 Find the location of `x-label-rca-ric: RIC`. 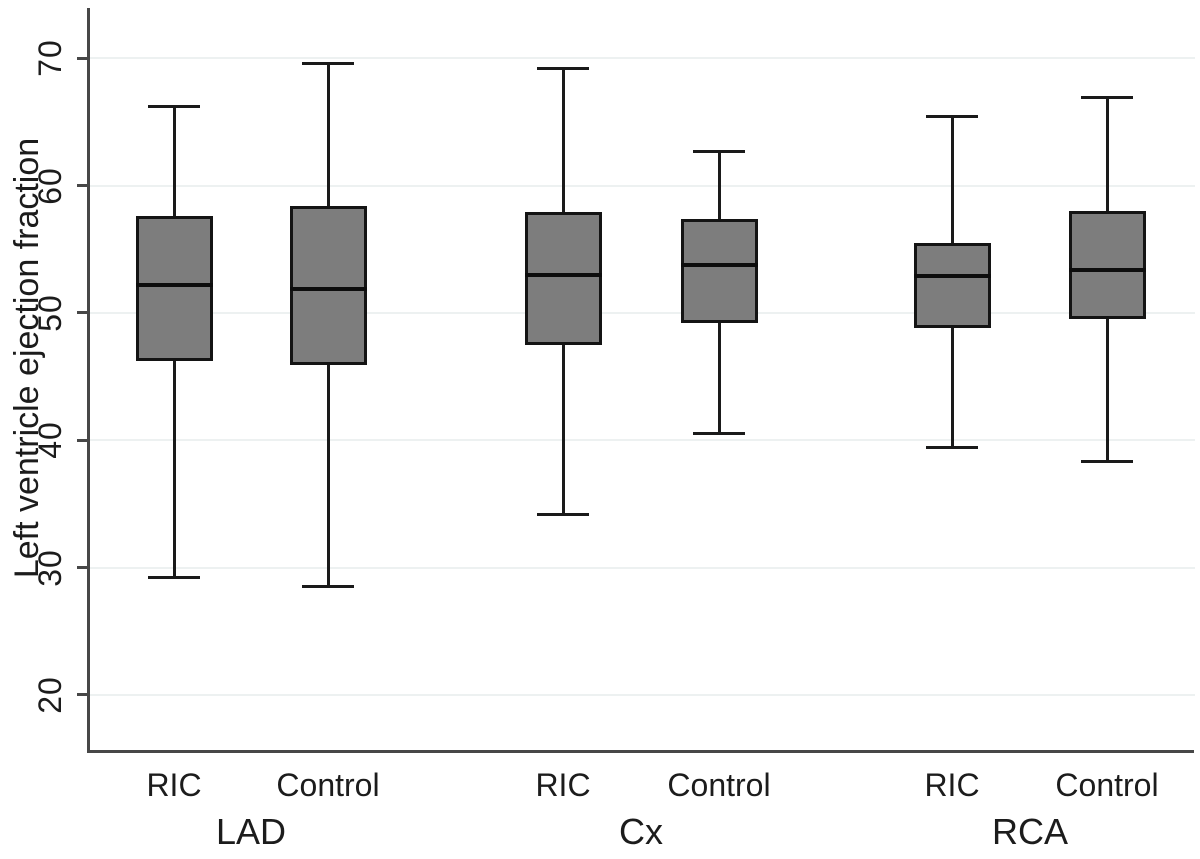

x-label-rca-ric: RIC is located at coordinates (952, 784).